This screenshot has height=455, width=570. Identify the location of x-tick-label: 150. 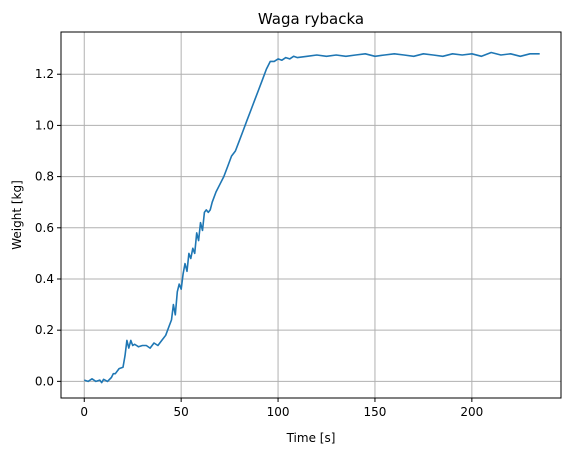
(375, 412).